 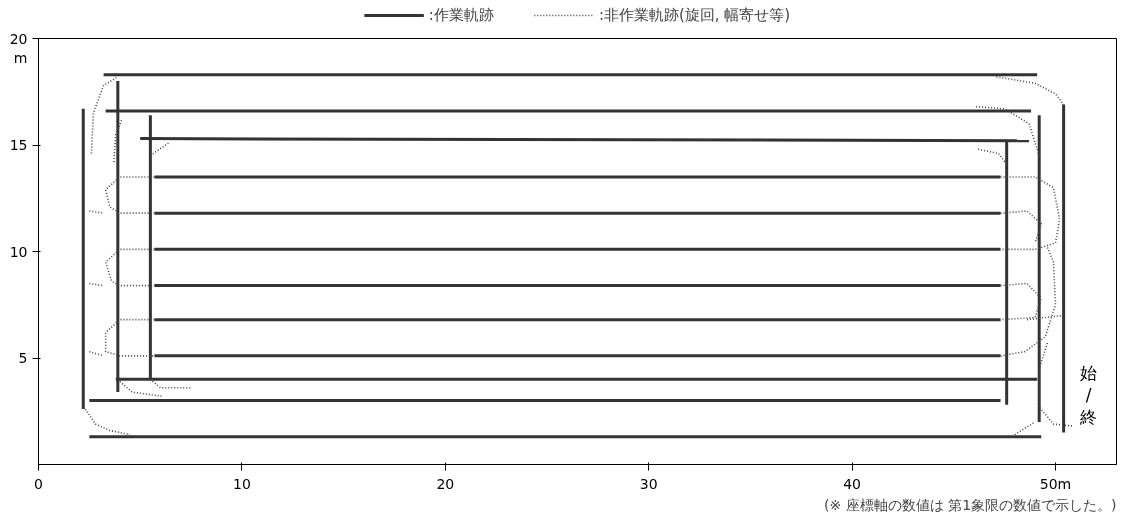 What do you see at coordinates (20, 57) in the screenshot?
I see `y-axis-title: m` at bounding box center [20, 57].